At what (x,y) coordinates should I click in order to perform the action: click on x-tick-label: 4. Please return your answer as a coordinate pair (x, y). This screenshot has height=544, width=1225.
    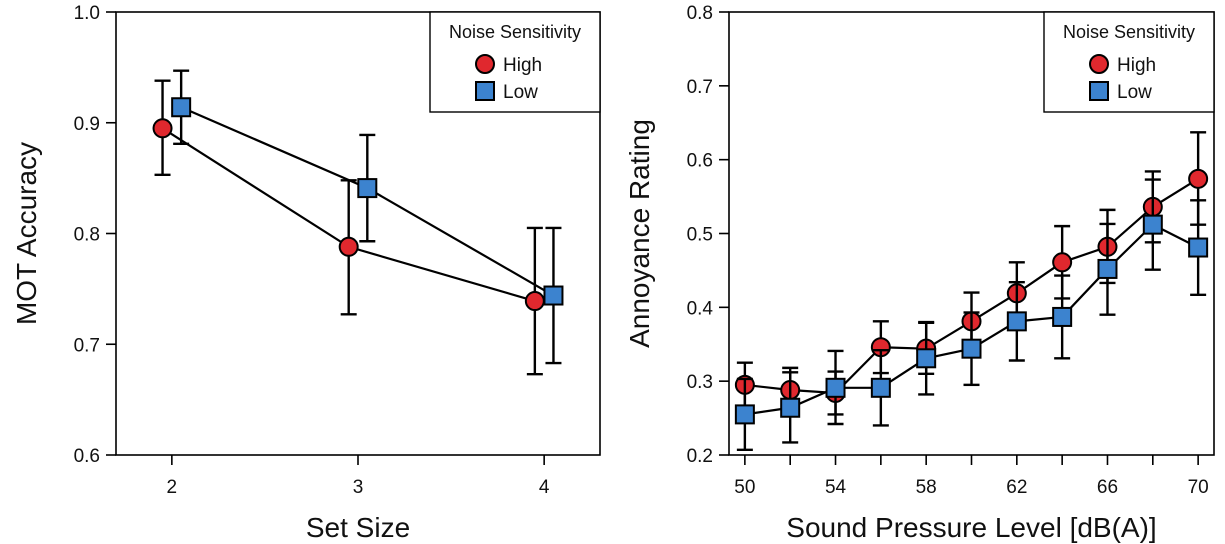
    Looking at the image, I should click on (544, 487).